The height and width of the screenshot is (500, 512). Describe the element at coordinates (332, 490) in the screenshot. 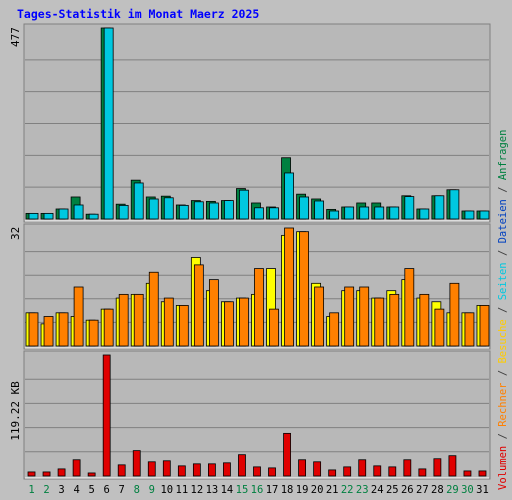

I see `day-label-21: 21` at that location.